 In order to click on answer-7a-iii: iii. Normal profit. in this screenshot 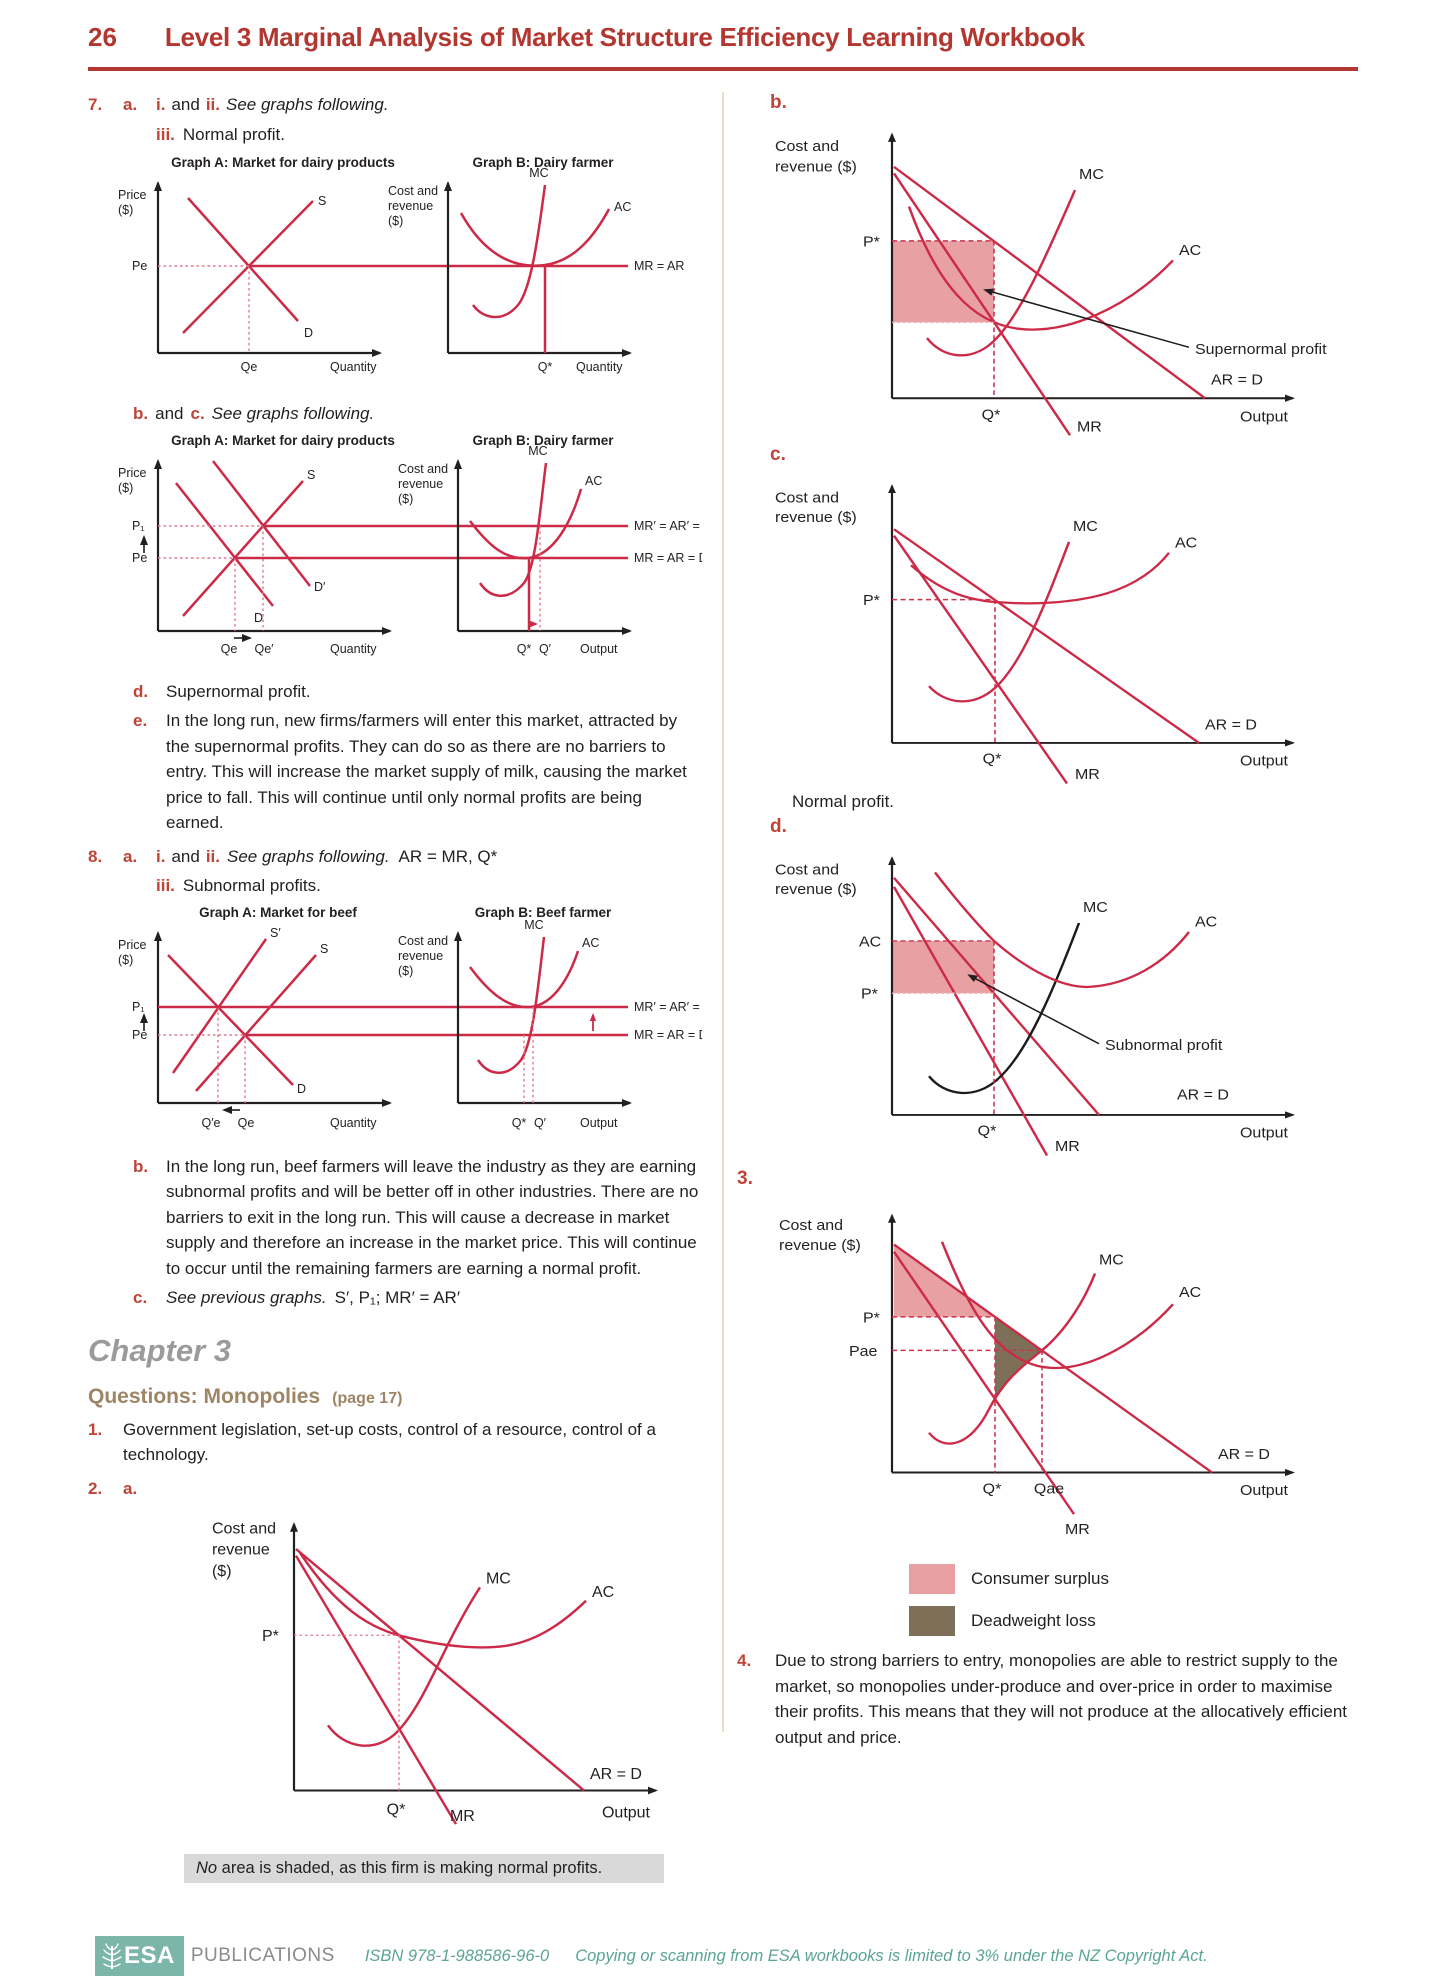, I will do `click(396, 135)`.